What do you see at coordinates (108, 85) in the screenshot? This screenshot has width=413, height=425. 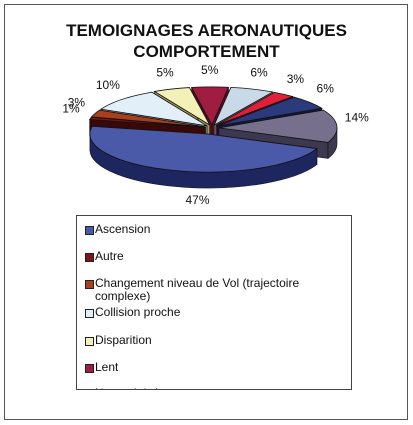 I see `slice-label-4: 10%` at bounding box center [108, 85].